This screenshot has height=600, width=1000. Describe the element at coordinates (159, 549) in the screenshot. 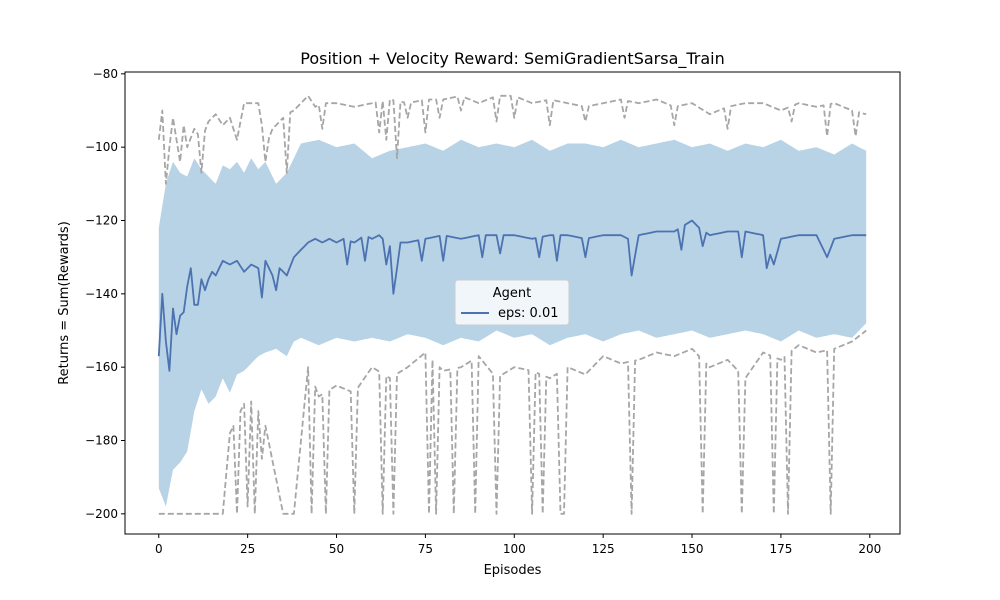

I see `x-tick-label: 0` at that location.